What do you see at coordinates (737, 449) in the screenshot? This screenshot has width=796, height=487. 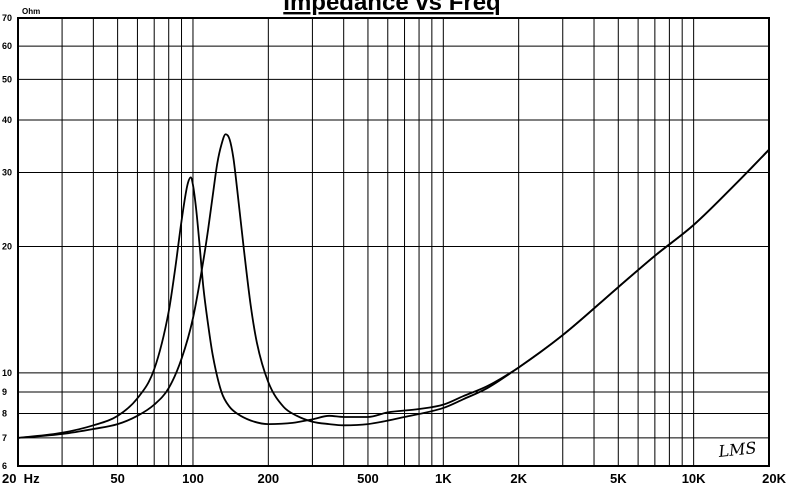 I see `lms-watermark: LMS` at bounding box center [737, 449].